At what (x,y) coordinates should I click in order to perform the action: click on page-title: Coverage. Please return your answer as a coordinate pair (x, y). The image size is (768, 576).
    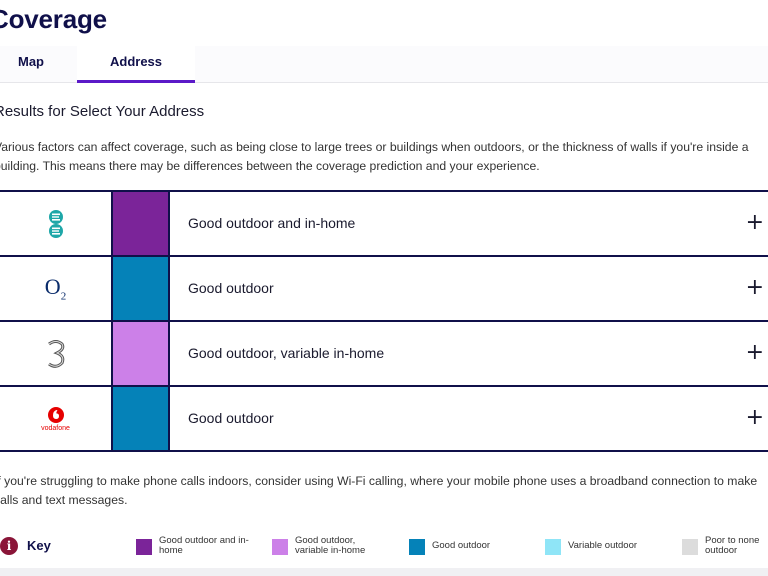
    Looking at the image, I should click on (53, 19).